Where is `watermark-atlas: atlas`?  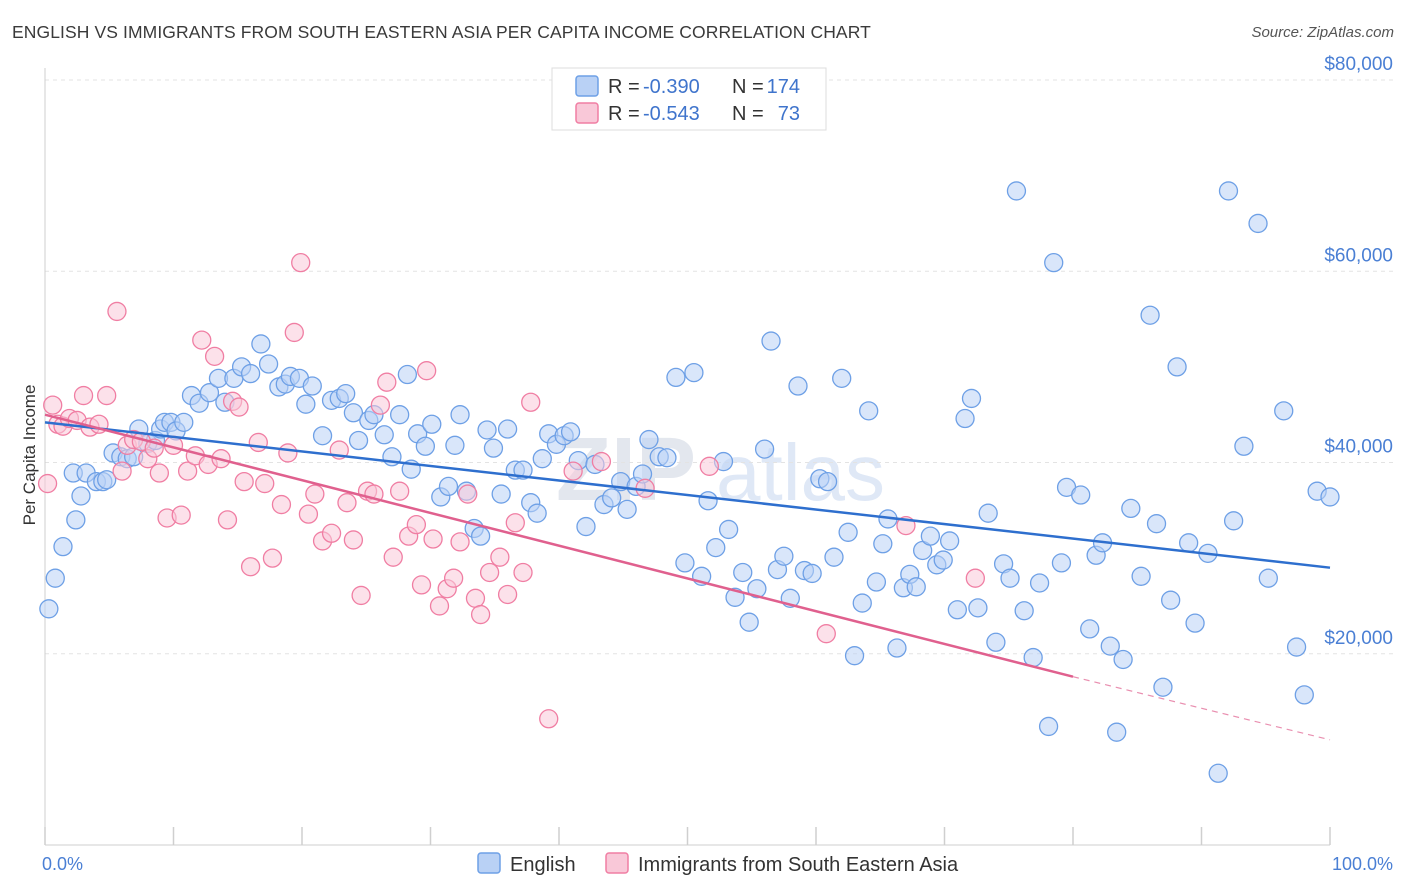
watermark-atlas: atlas is located at coordinates (800, 472).